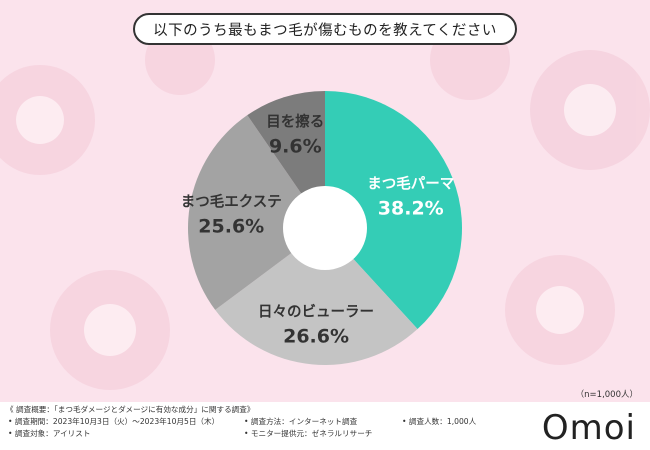 The height and width of the screenshot is (450, 650). Describe the element at coordinates (295, 122) in the screenshot. I see `slice-label: 目を擦る` at that location.